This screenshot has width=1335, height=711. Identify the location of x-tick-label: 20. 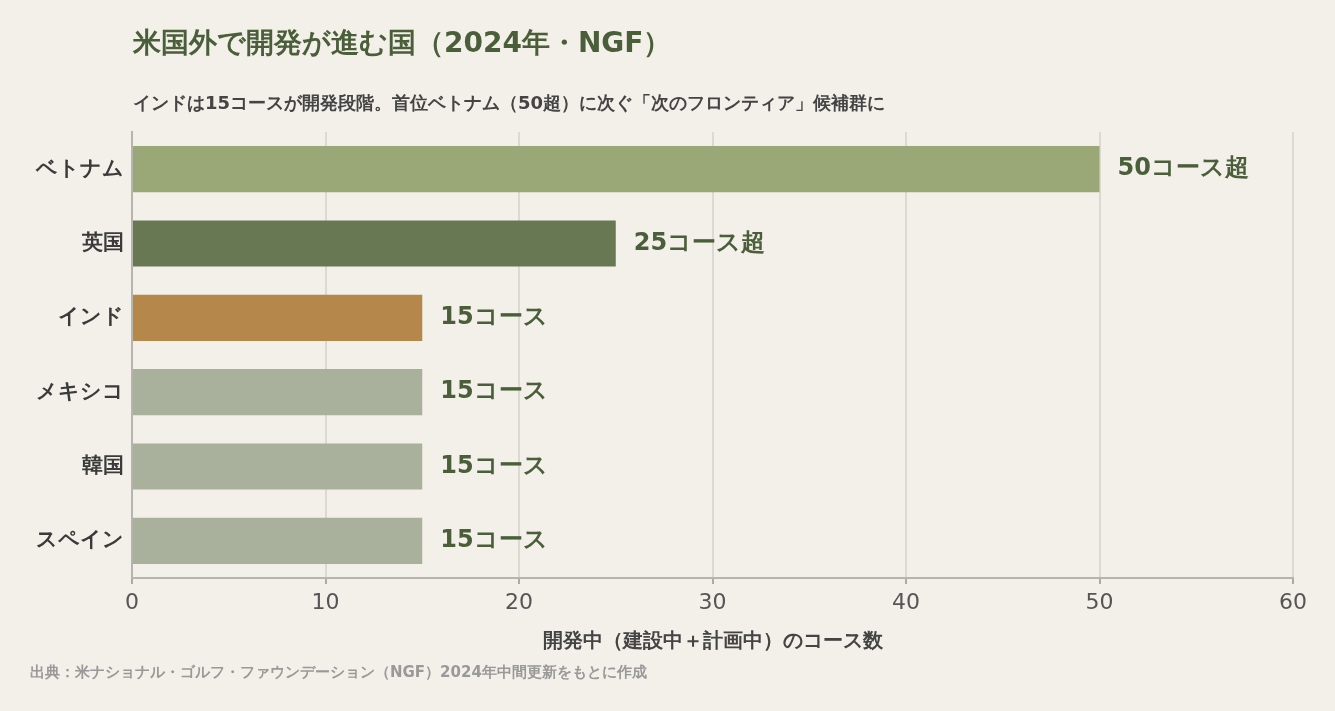
(519, 601).